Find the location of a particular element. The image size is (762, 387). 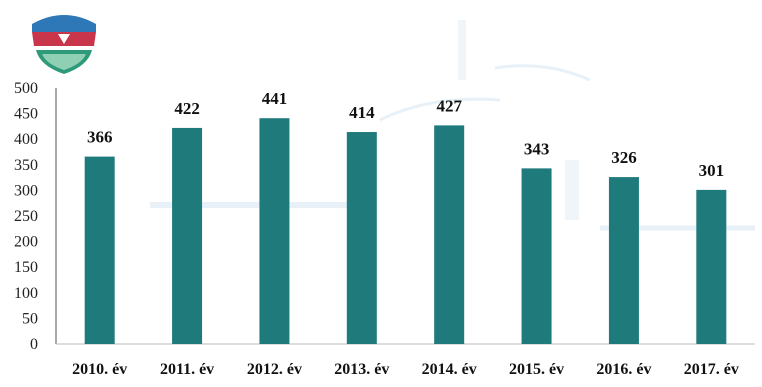

x-tick-label: 2016. év is located at coordinates (623, 369).